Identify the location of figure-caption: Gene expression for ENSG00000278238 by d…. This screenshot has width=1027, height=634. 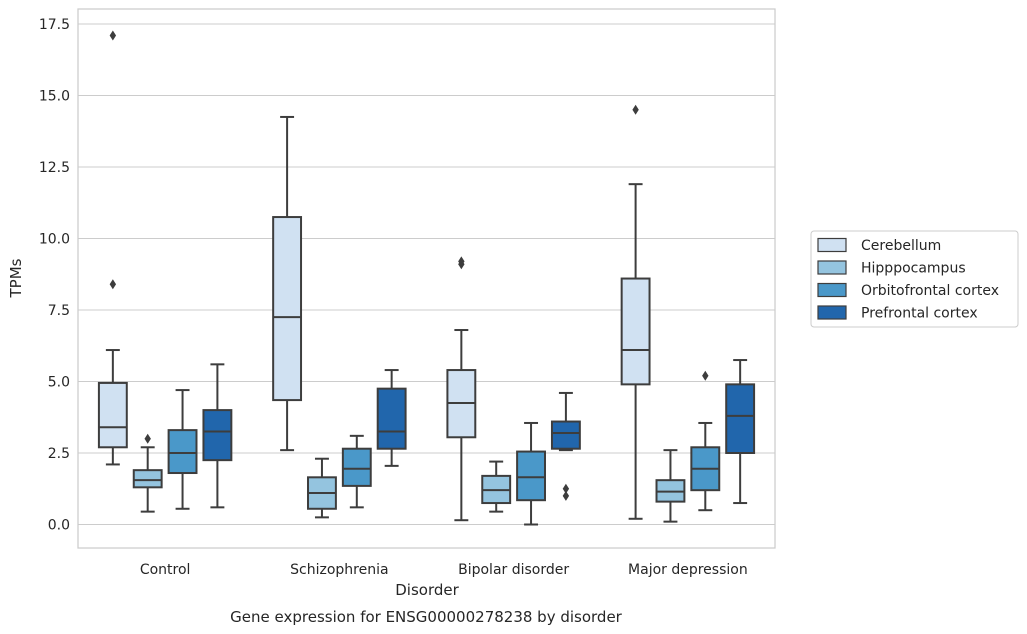
(426, 617).